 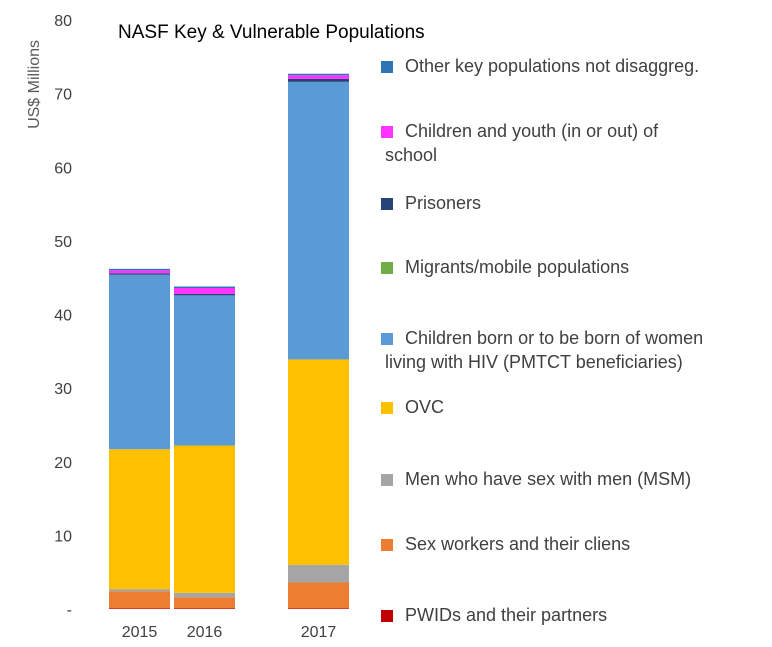 I want to click on y-tick-label: 40, so click(x=63, y=316).